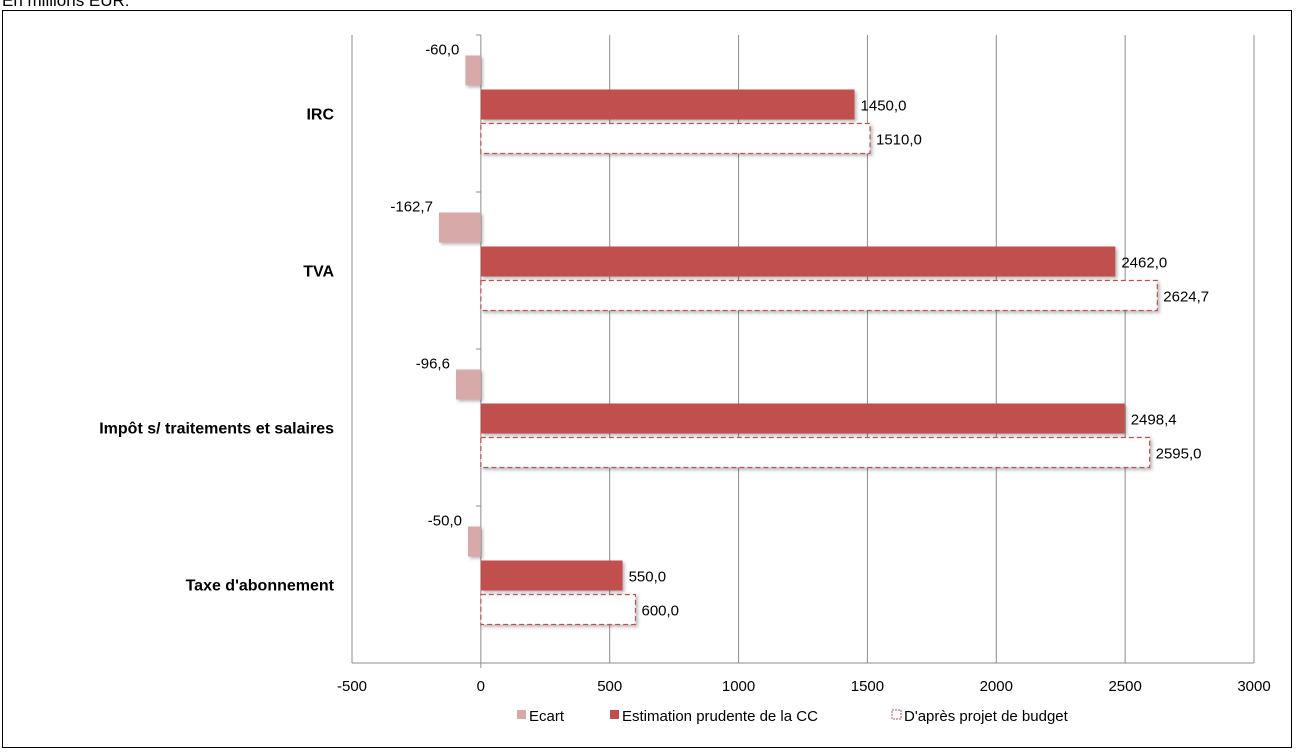 The height and width of the screenshot is (752, 1296). I want to click on legend-label: Estimation prudente de la CC, so click(720, 716).